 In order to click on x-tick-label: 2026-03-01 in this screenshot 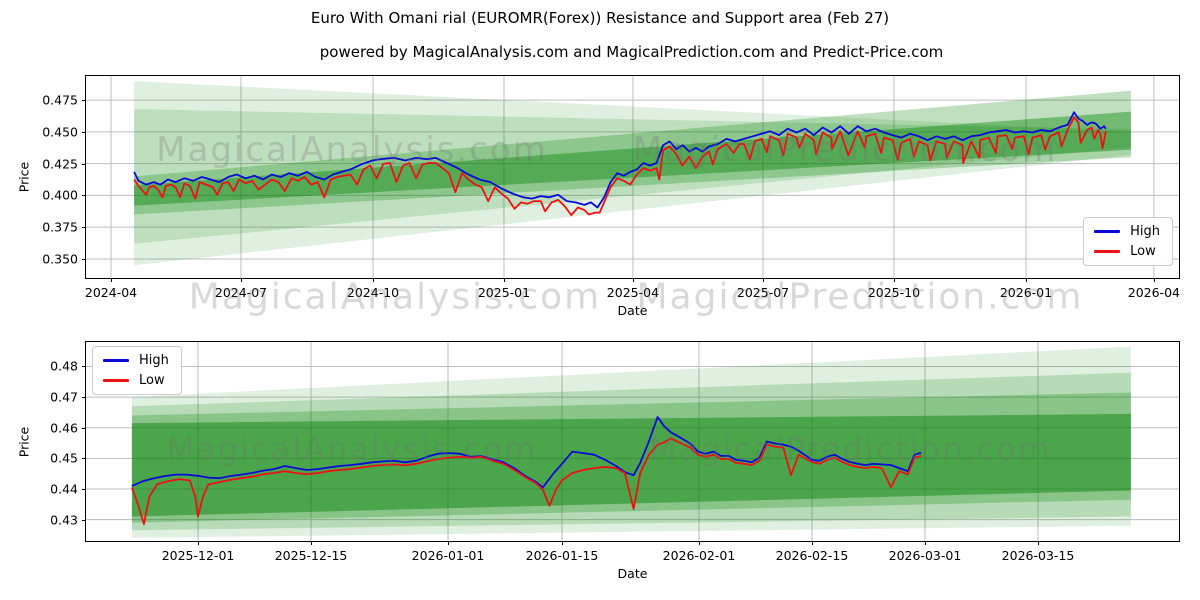, I will do `click(925, 555)`.